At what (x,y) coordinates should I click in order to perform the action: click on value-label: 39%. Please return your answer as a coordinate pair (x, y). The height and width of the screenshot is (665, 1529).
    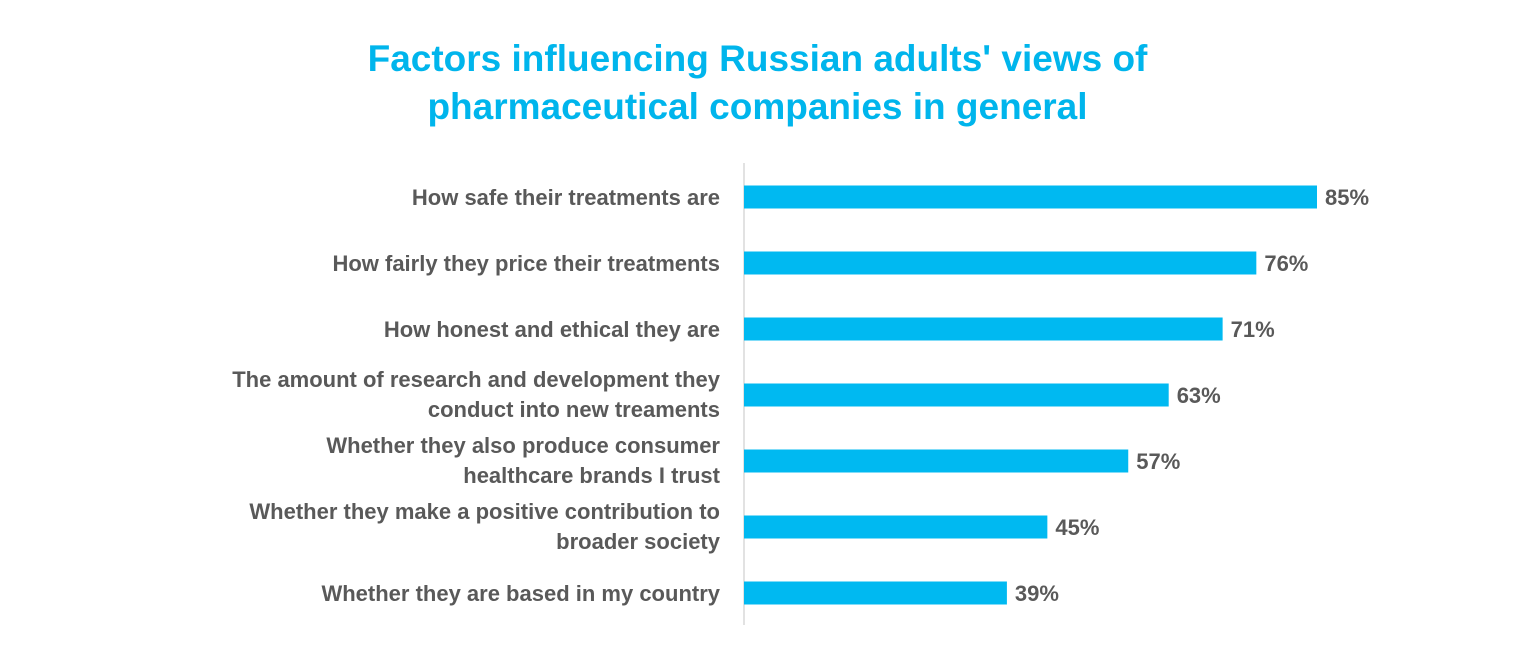
    Looking at the image, I should click on (1037, 593).